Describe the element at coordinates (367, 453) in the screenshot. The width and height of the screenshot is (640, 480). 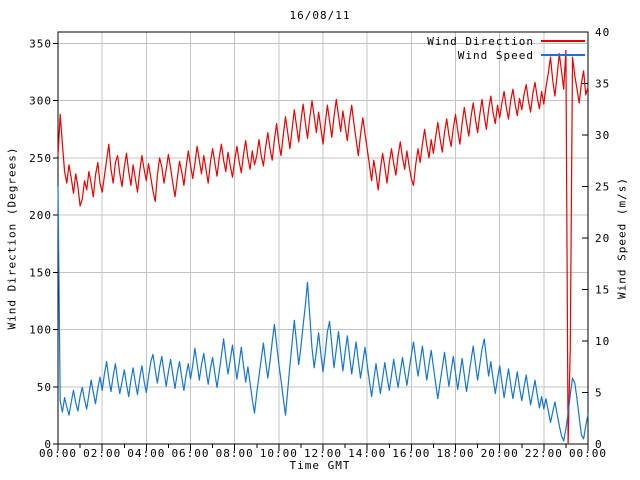
I see `x-tick-label: 14:00` at that location.